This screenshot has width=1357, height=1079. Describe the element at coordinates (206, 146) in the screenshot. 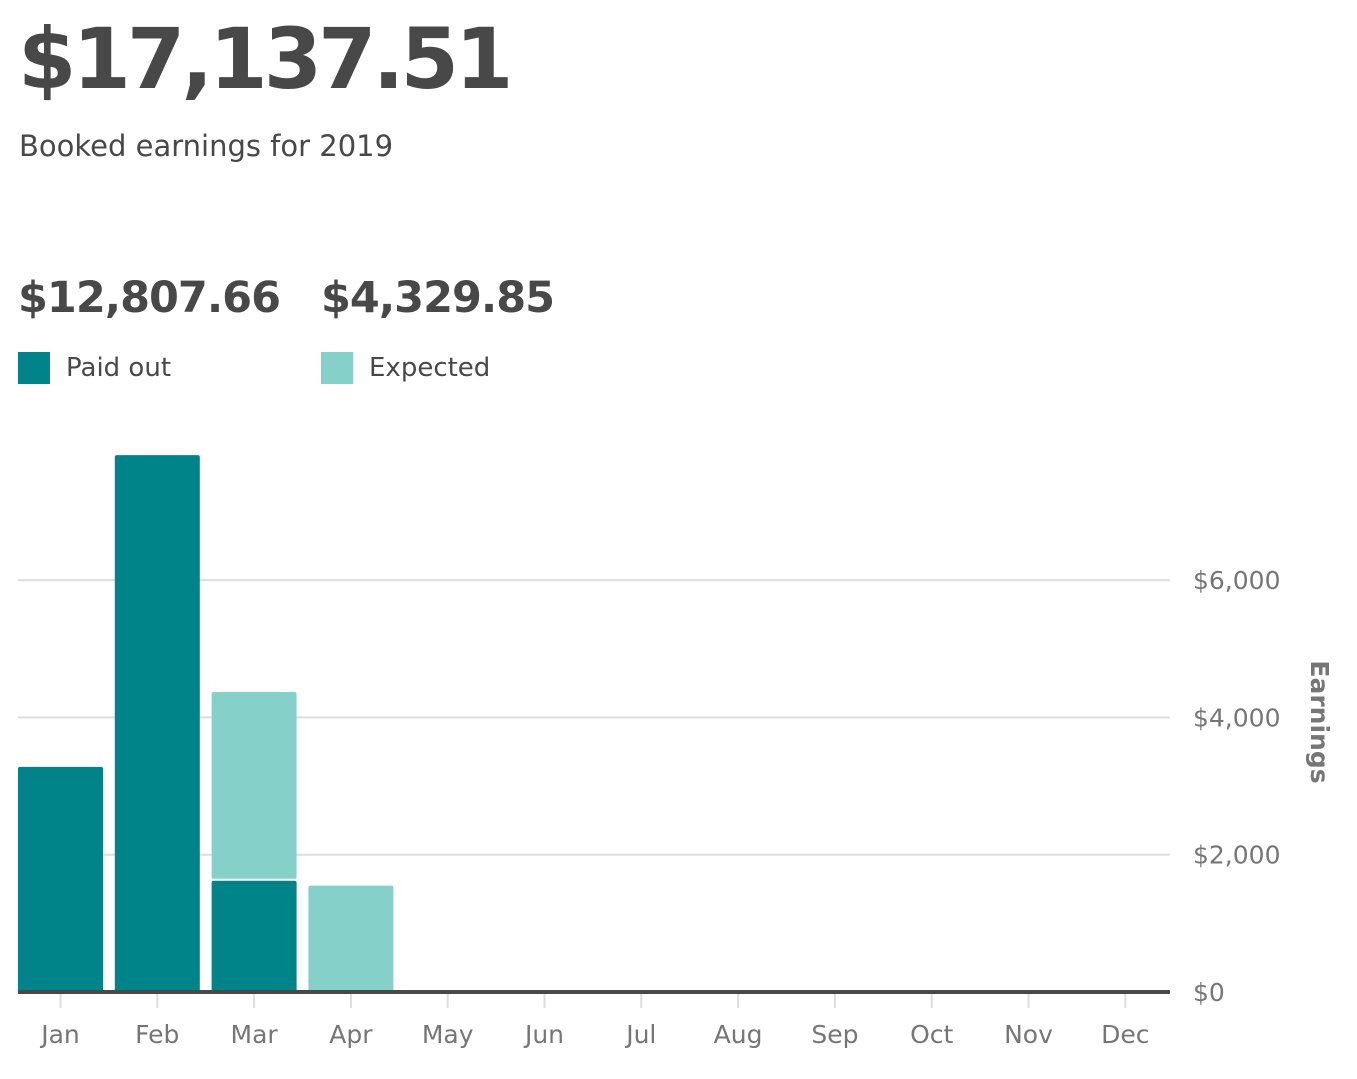

I see `earnings-subtitle: Booked earnings for 2019` at that location.